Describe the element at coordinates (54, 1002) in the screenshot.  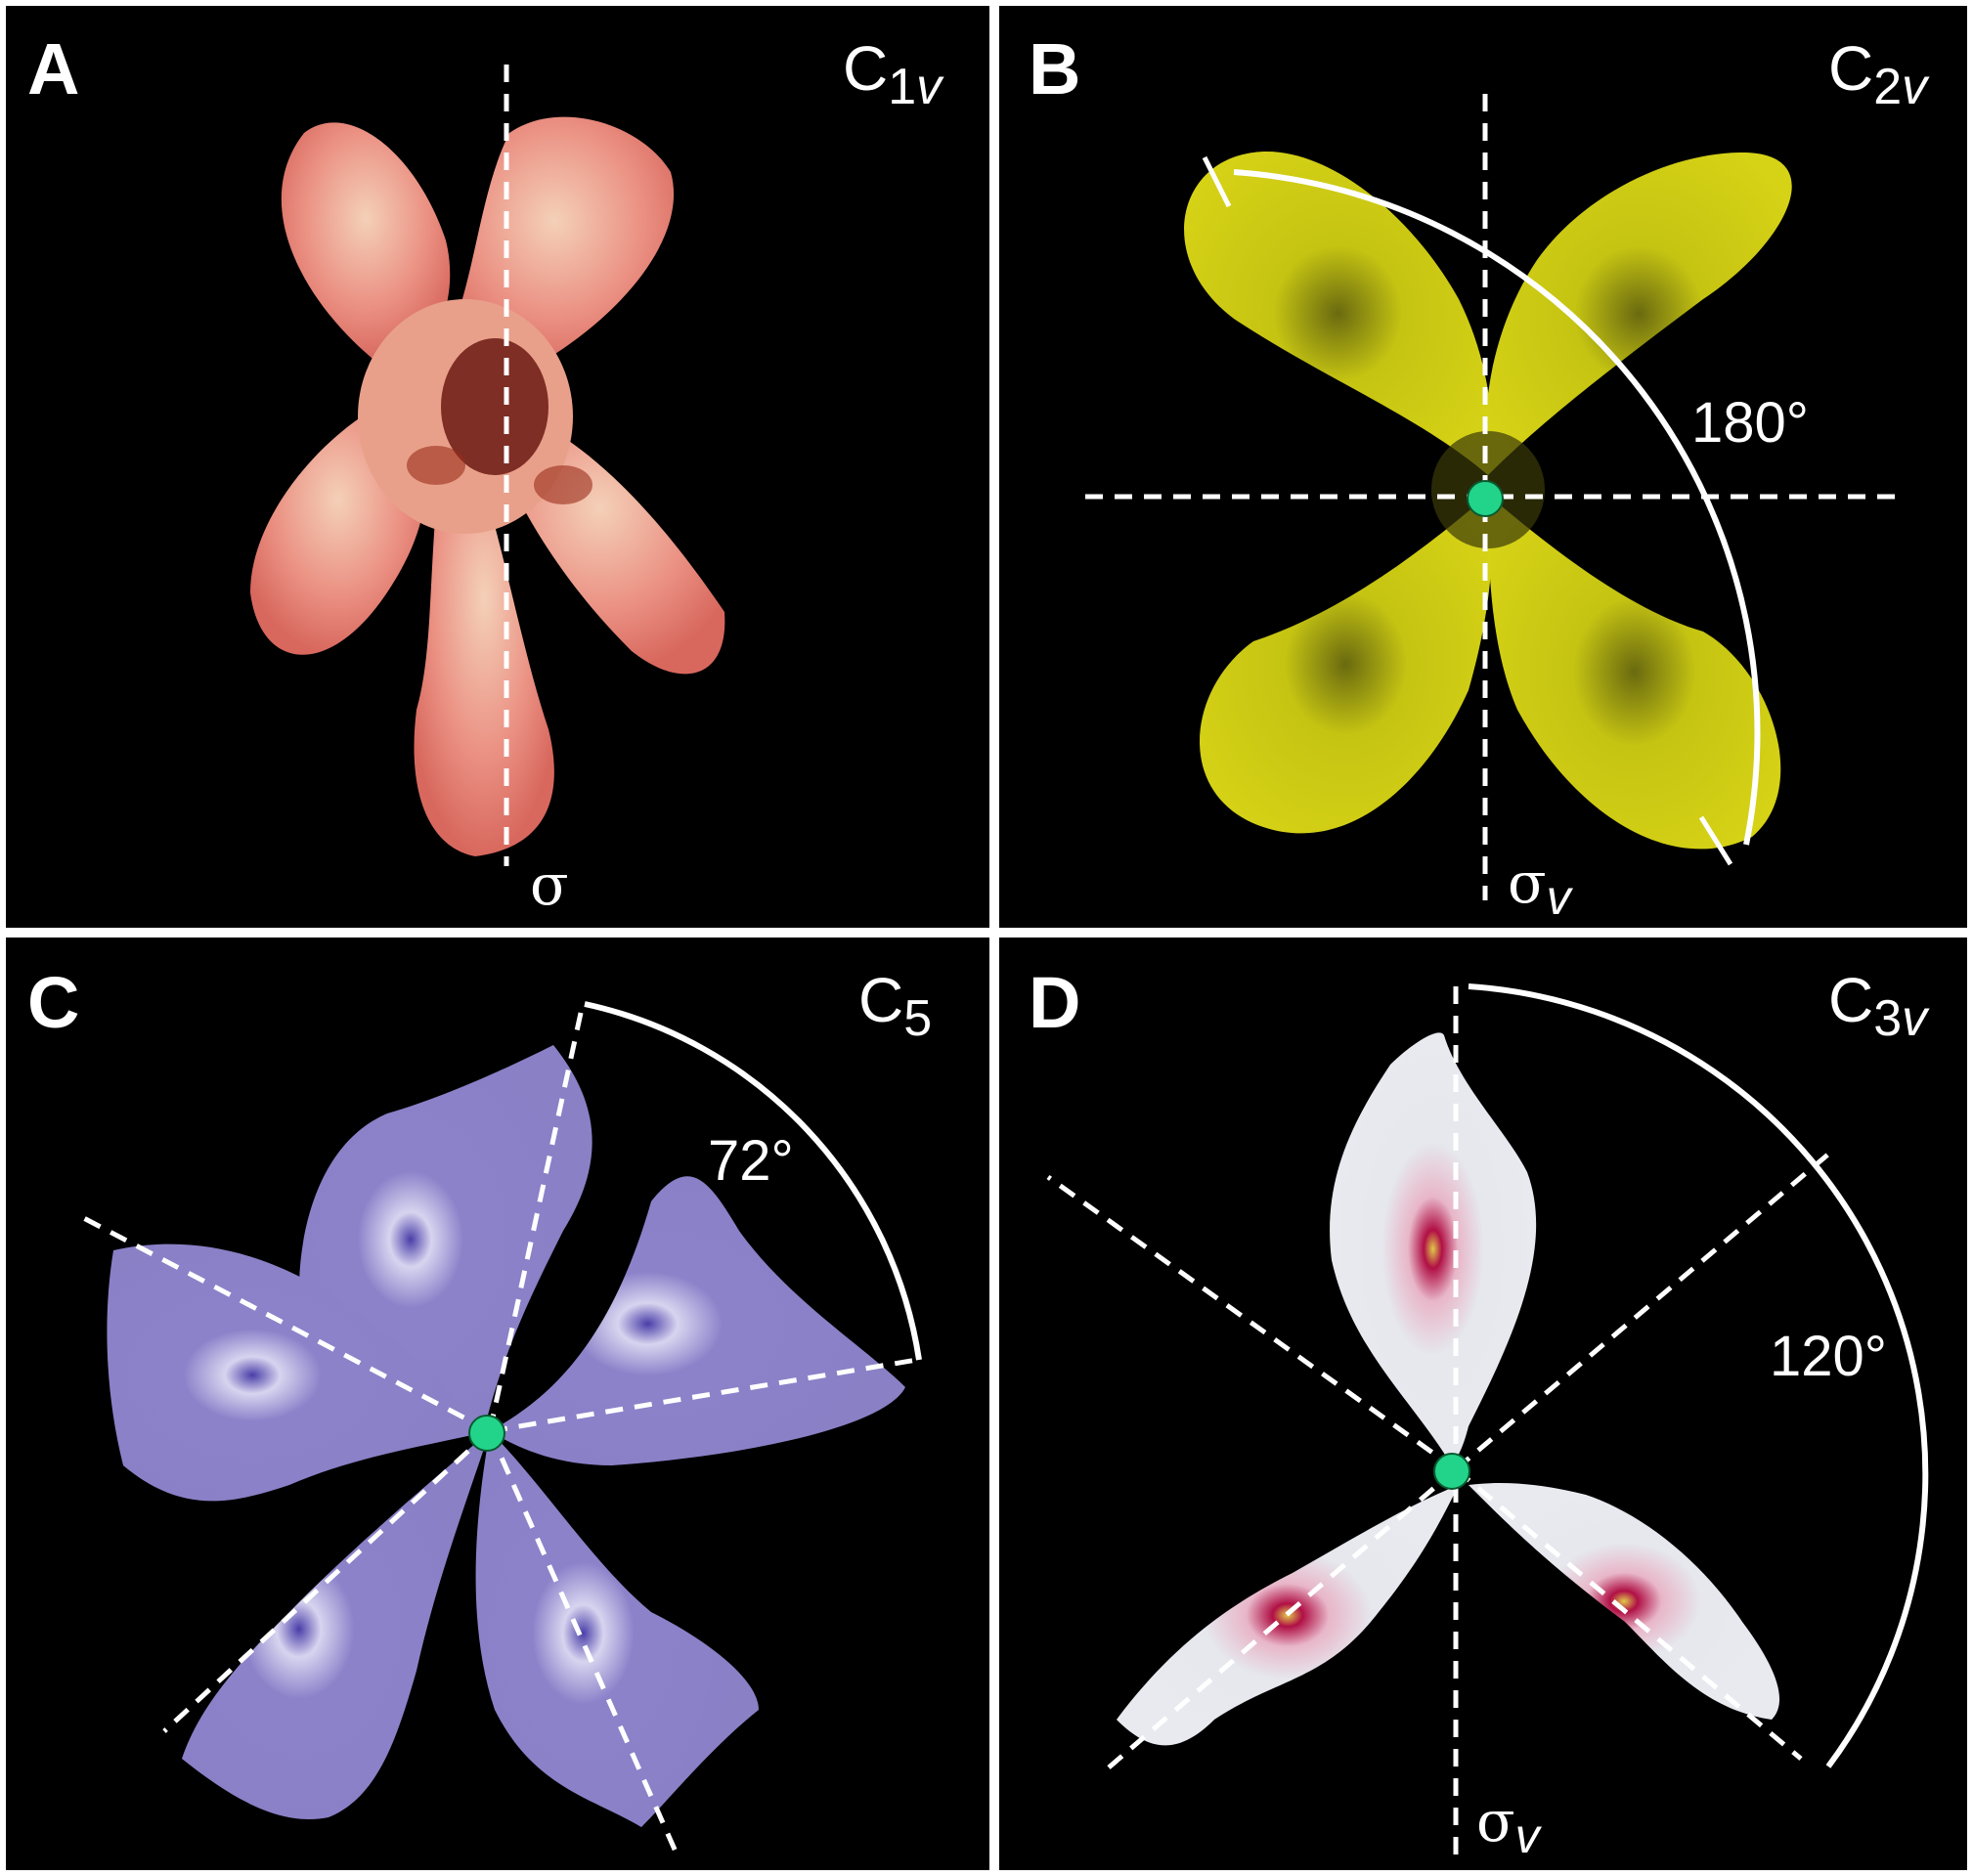
I see `panel-letter-c: C` at that location.